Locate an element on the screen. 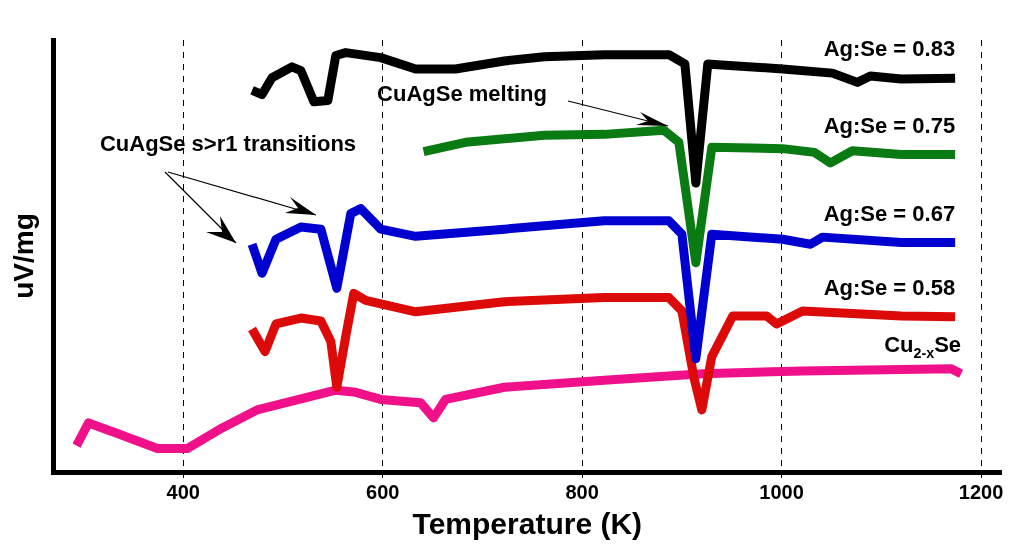 This screenshot has height=548, width=1019. x-tick-label: 1000 is located at coordinates (781, 491).